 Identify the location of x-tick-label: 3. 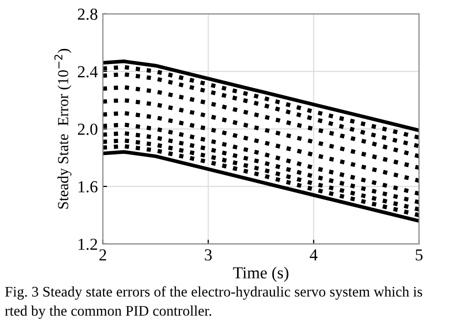
(208, 255).